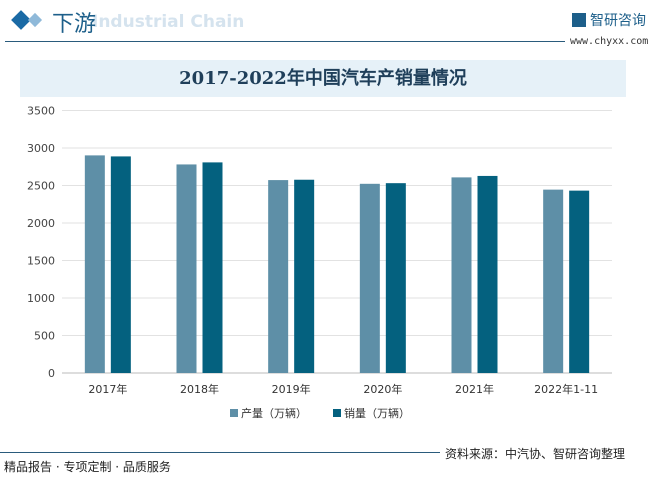 The height and width of the screenshot is (480, 650). I want to click on x-tick-label: 2019年, so click(291, 389).